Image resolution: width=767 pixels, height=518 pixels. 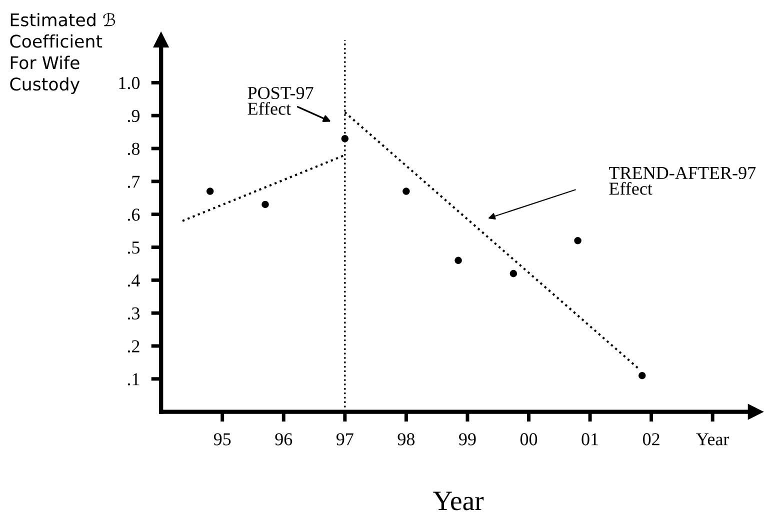 I want to click on x-tick-label: 96, so click(x=283, y=439).